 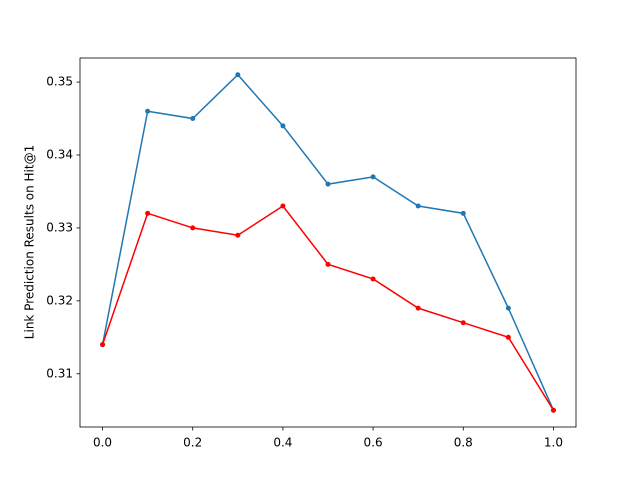 I want to click on x-tick-label: 0.0, so click(x=102, y=443).